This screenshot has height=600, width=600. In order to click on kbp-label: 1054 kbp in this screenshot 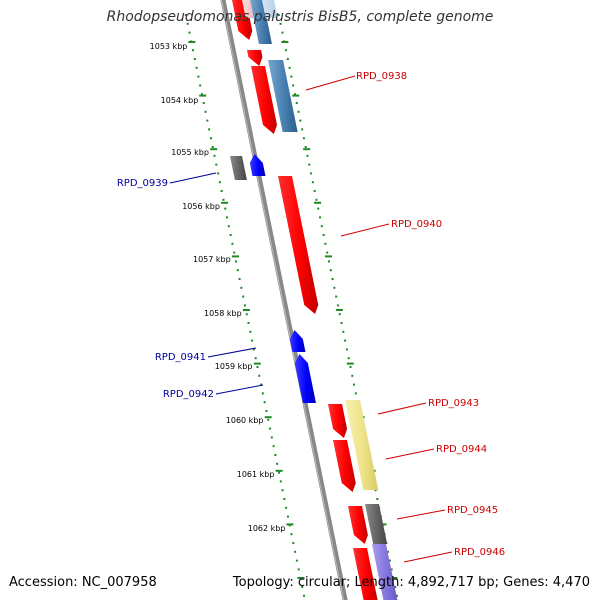, I will do `click(180, 100)`.